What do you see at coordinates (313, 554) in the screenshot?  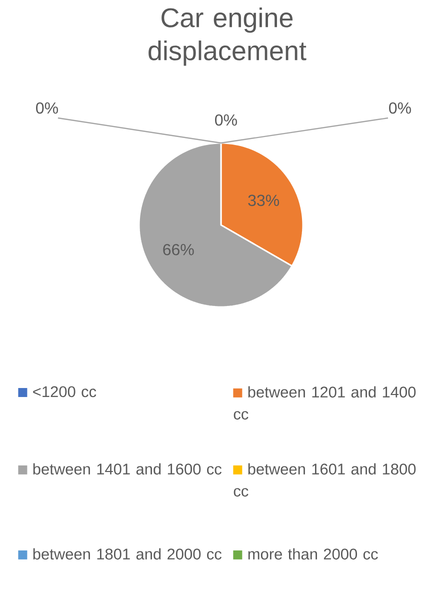 I see `legend-label: more than 2000 cc` at bounding box center [313, 554].